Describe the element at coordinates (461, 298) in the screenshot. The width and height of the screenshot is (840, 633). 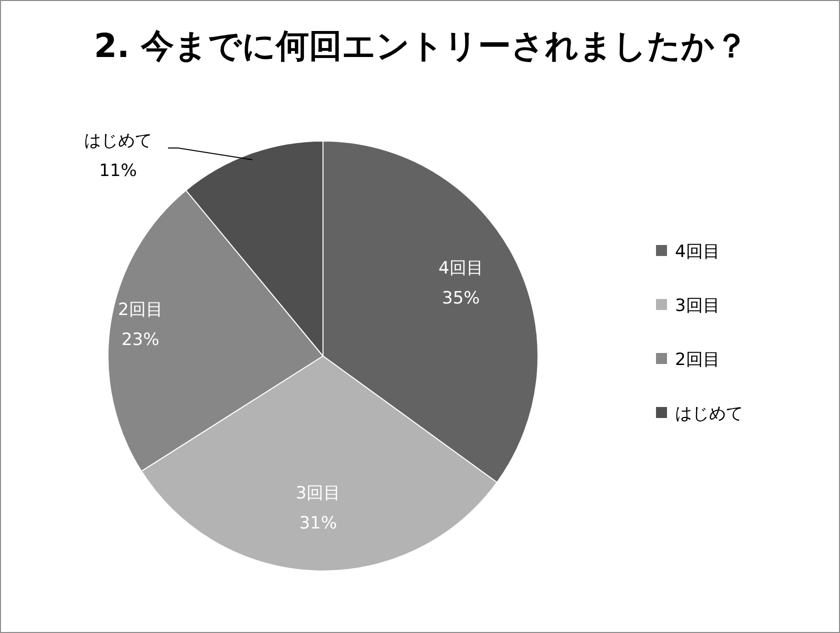
I see `data-label: 35%` at that location.